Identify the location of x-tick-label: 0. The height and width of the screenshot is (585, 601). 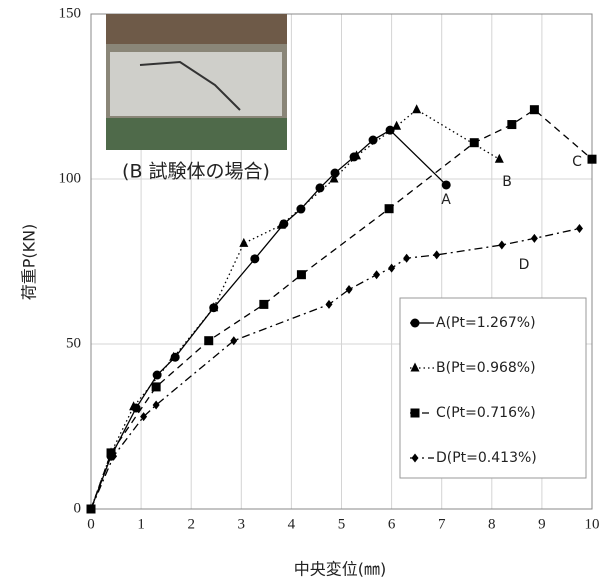
(91, 524).